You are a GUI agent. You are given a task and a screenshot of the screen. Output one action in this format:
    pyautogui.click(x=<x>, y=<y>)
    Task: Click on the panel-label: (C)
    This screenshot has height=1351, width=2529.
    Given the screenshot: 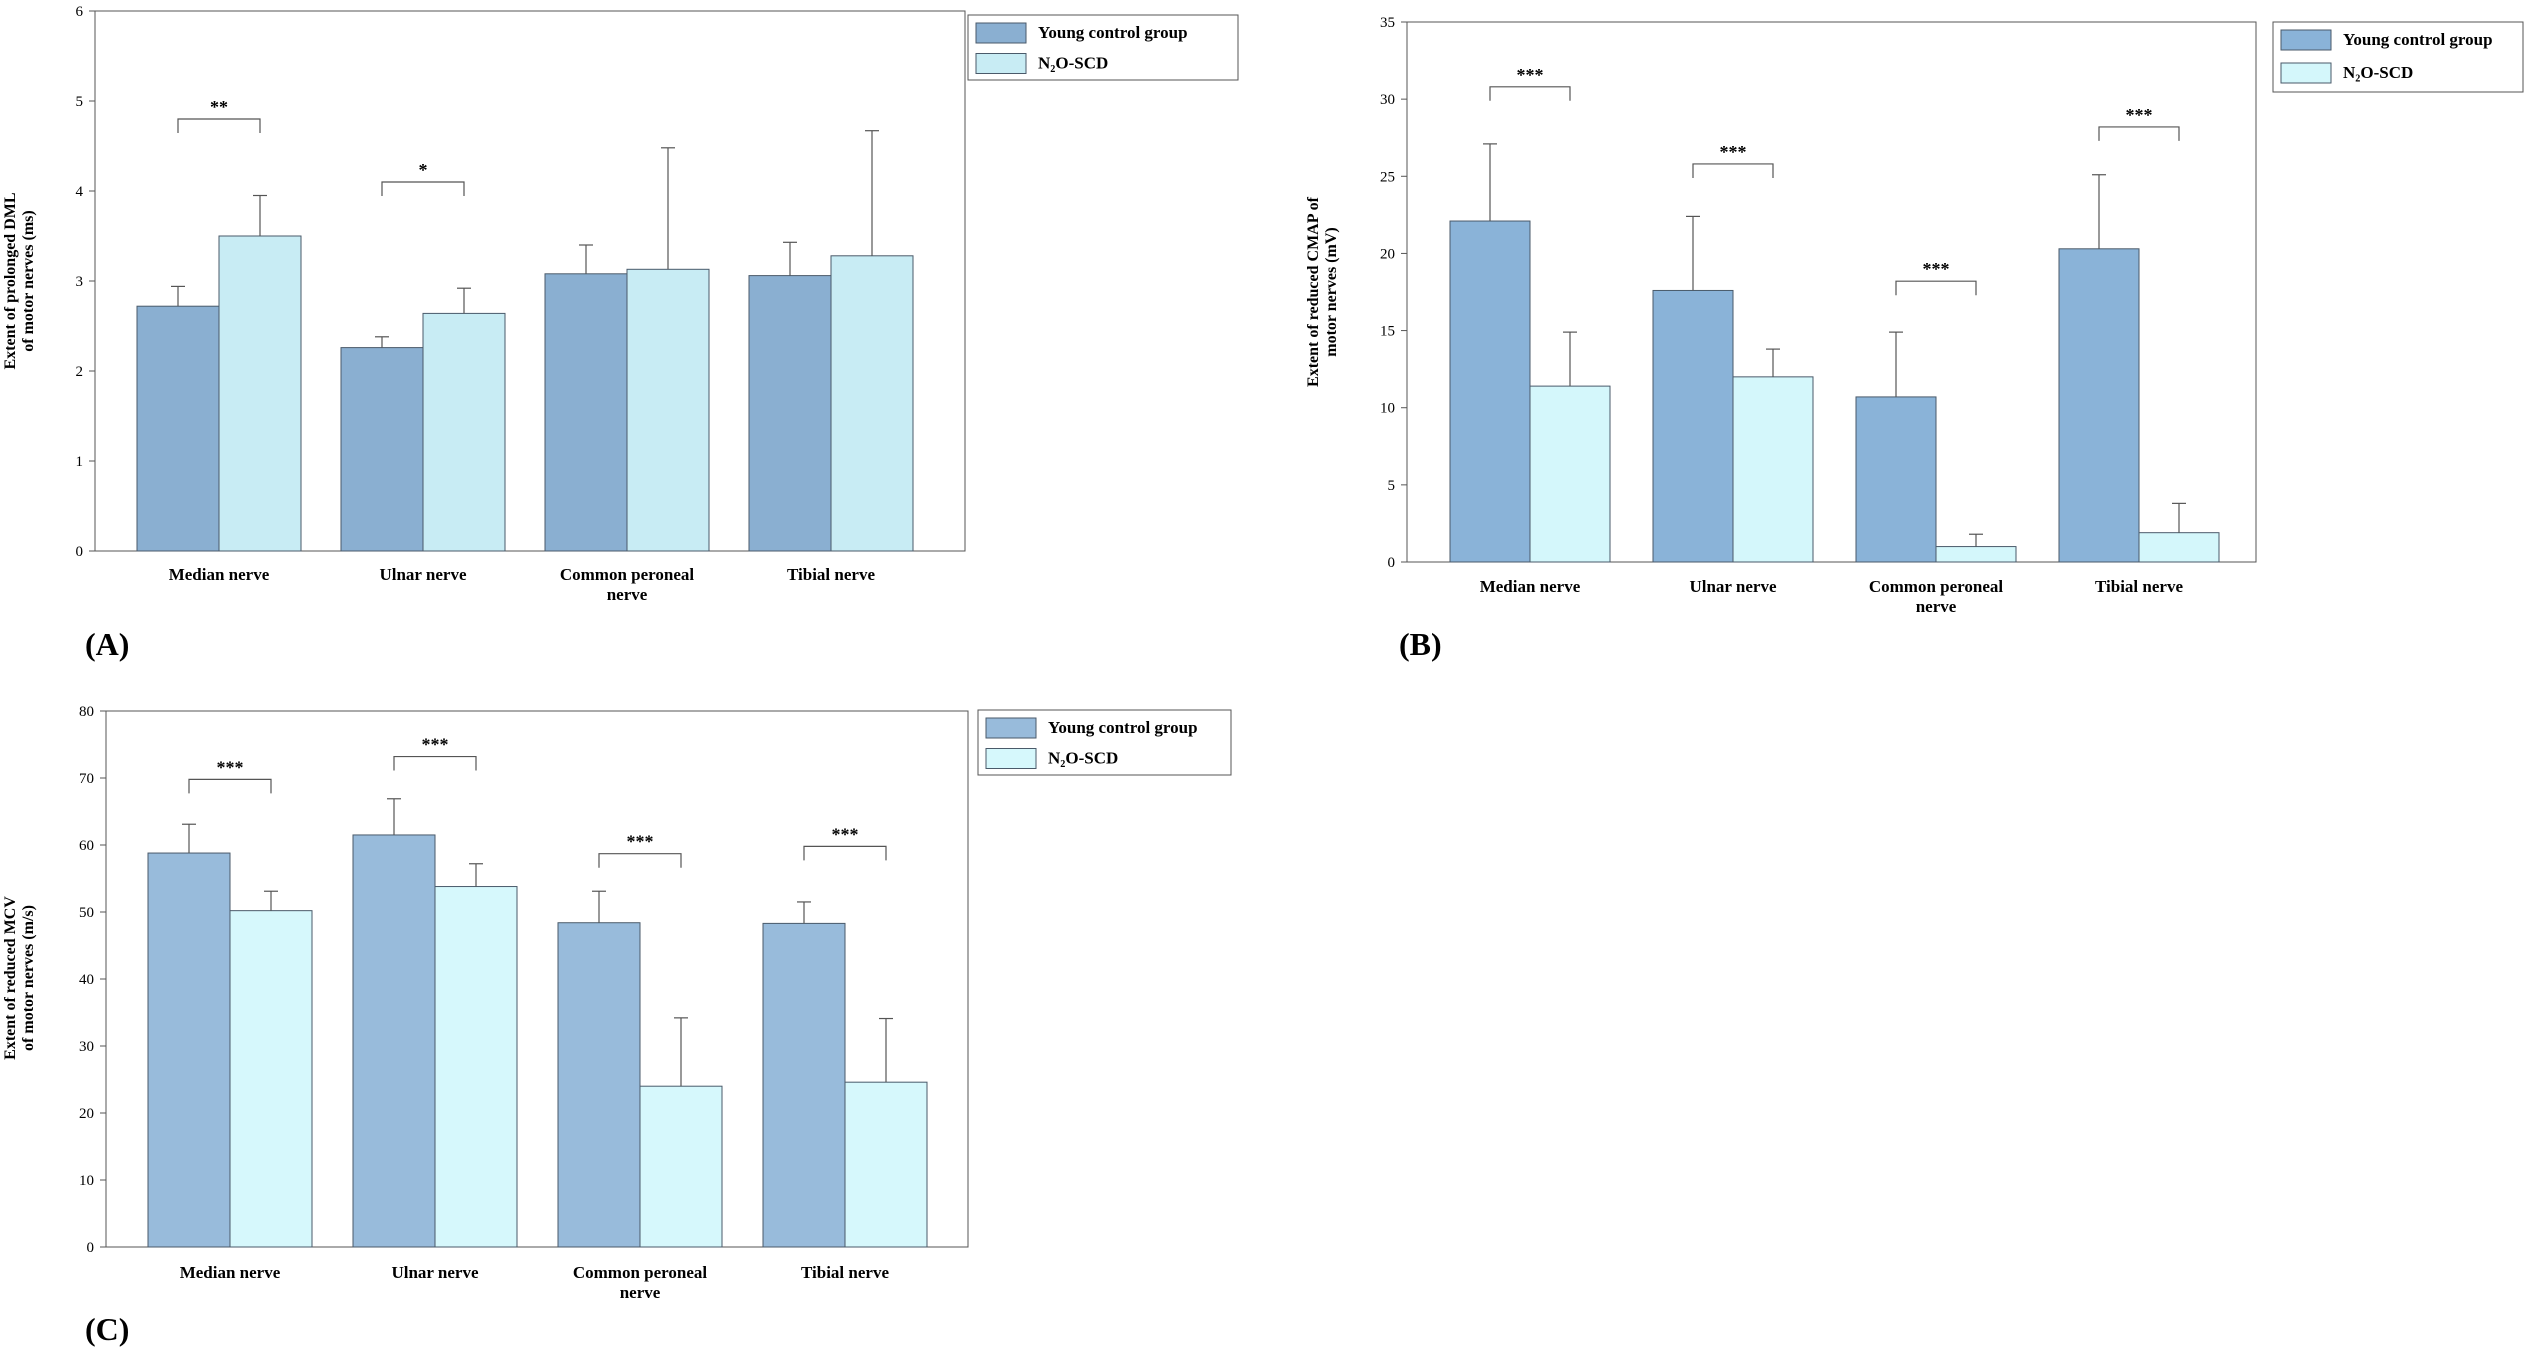 What is the action you would take?
    pyautogui.click(x=107, y=1329)
    